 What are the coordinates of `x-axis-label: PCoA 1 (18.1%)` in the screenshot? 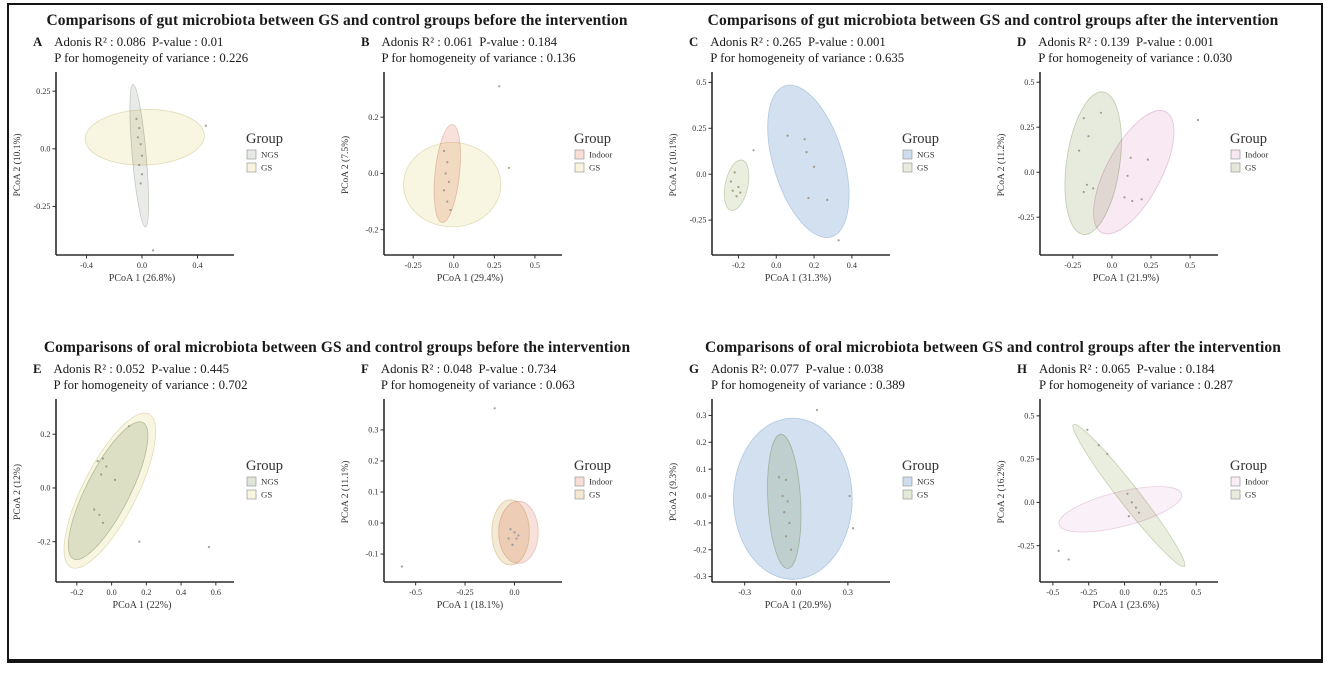 It's located at (470, 605).